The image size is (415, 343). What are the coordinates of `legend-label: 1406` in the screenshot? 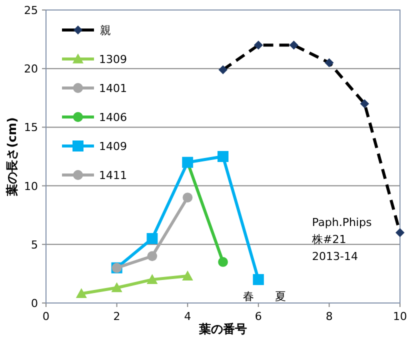 It's located at (113, 117).